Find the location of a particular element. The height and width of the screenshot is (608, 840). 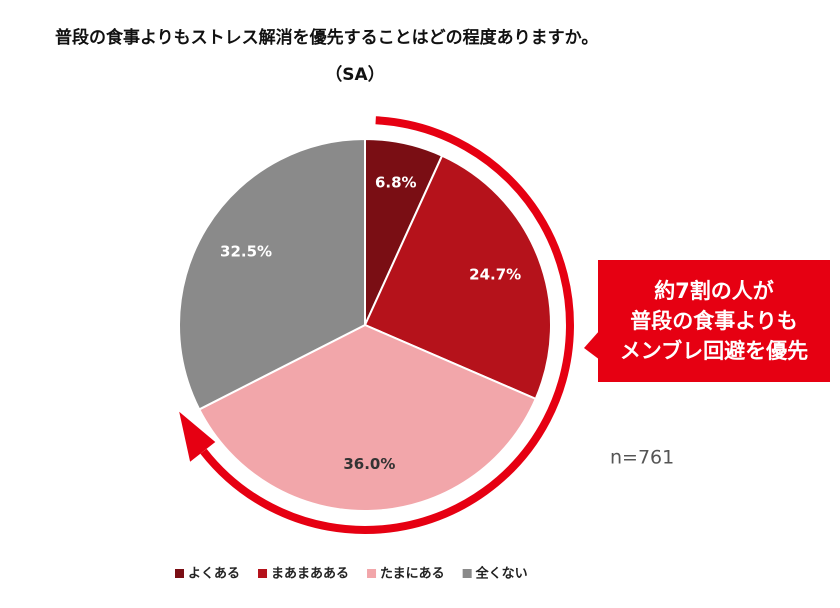

value-label: 6.8% is located at coordinates (396, 183).